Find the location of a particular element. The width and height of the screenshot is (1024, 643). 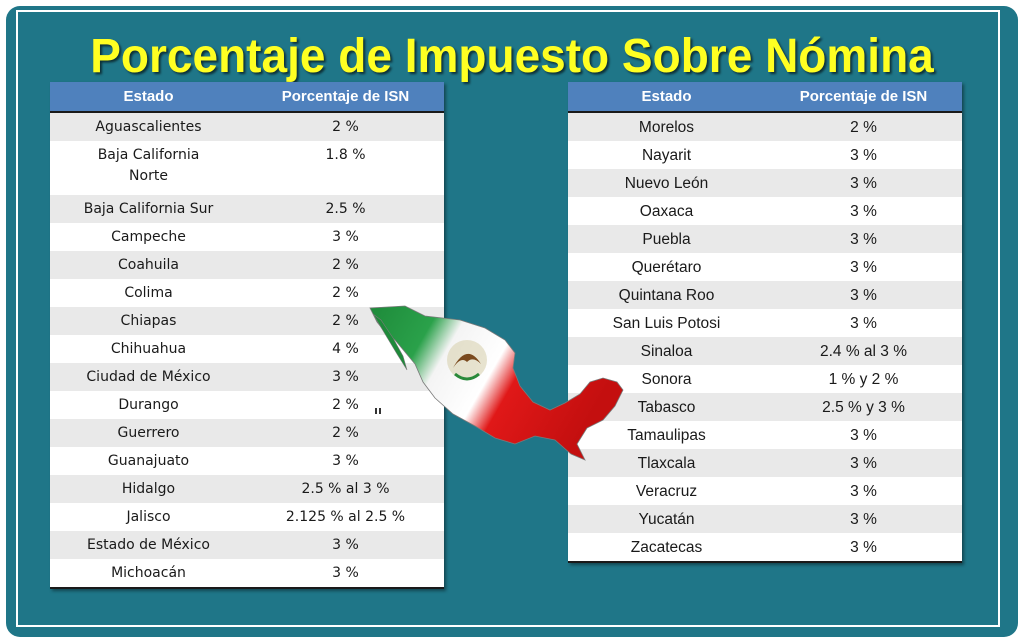

table-row: Baja California Norte 1.8 % is located at coordinates (247, 168).